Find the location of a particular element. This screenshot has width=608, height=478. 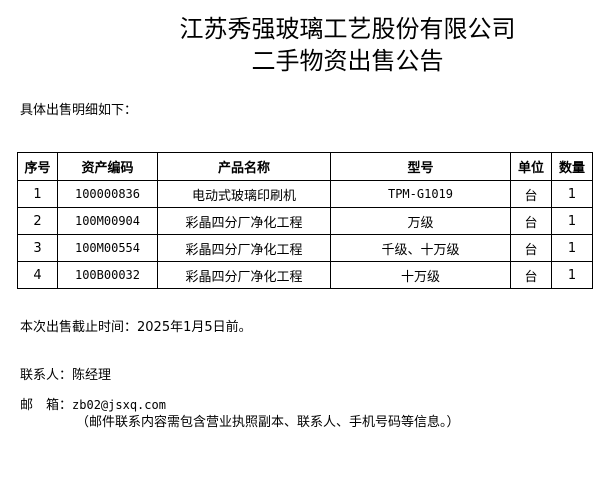

header-cell: 产品名称 is located at coordinates (244, 166).